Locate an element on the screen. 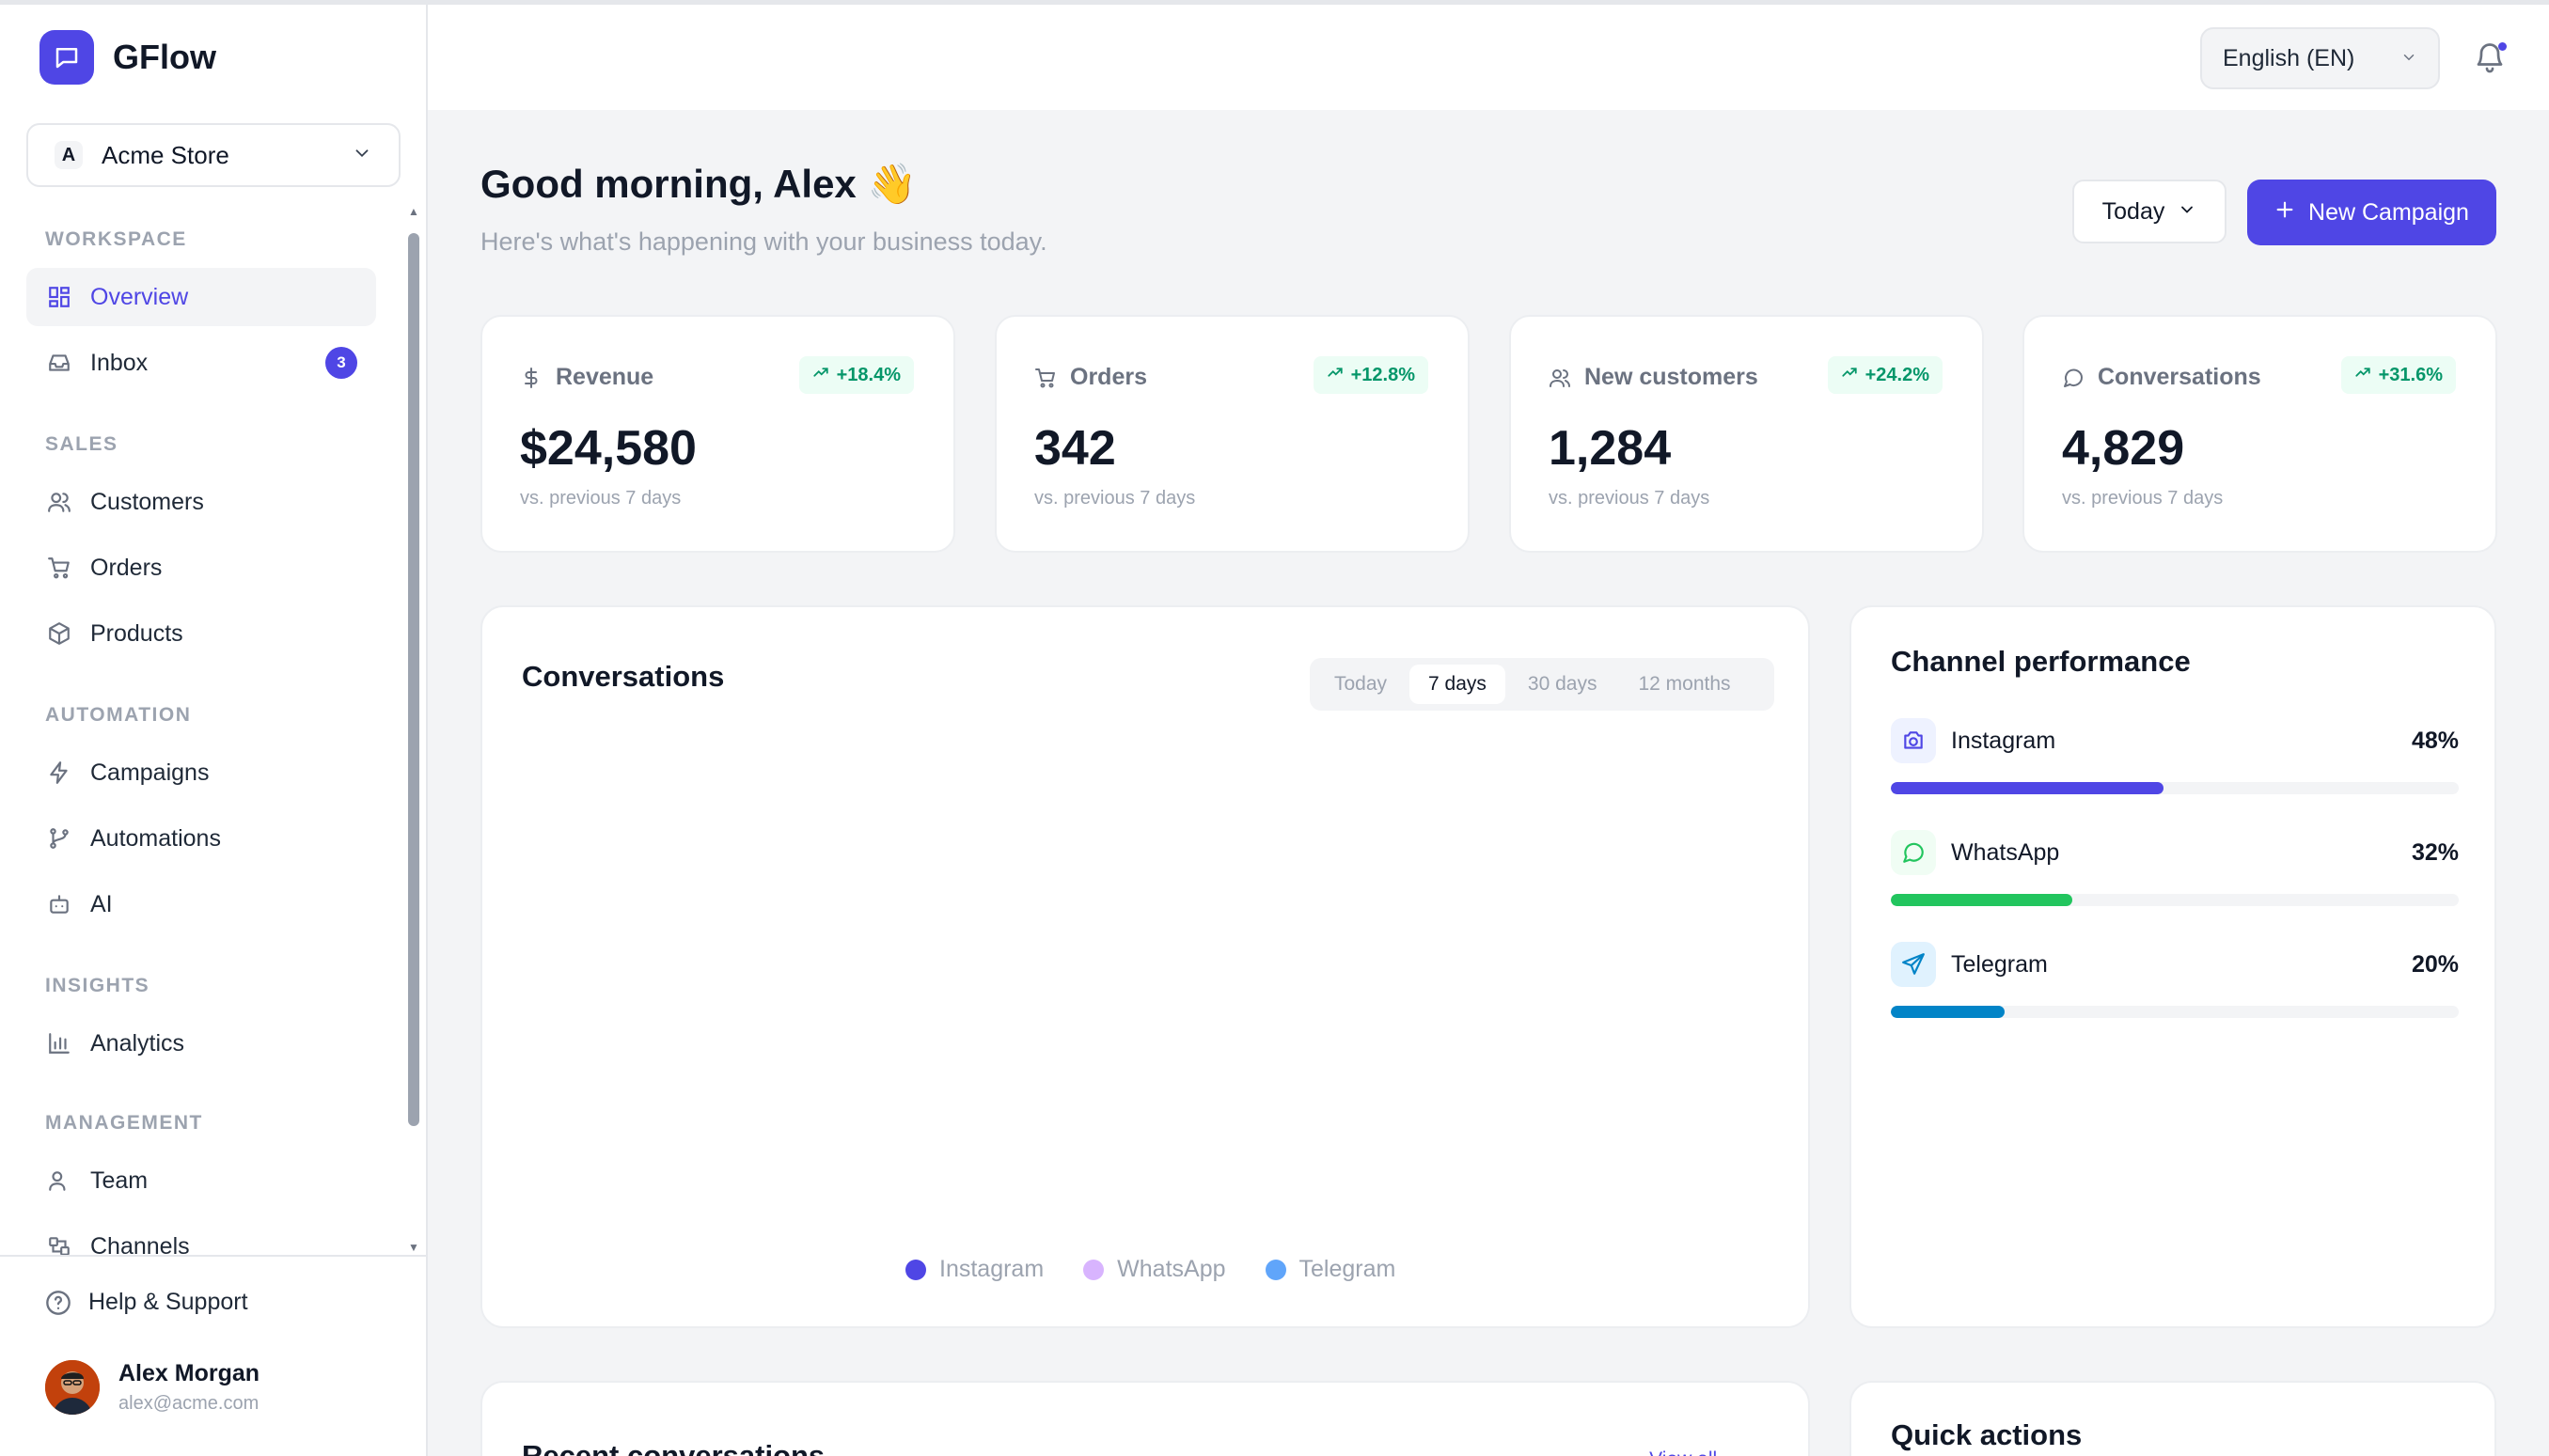 Image resolution: width=2549 pixels, height=1456 pixels. sidebar-scrollbar: ▲ ▼ is located at coordinates (414, 729).